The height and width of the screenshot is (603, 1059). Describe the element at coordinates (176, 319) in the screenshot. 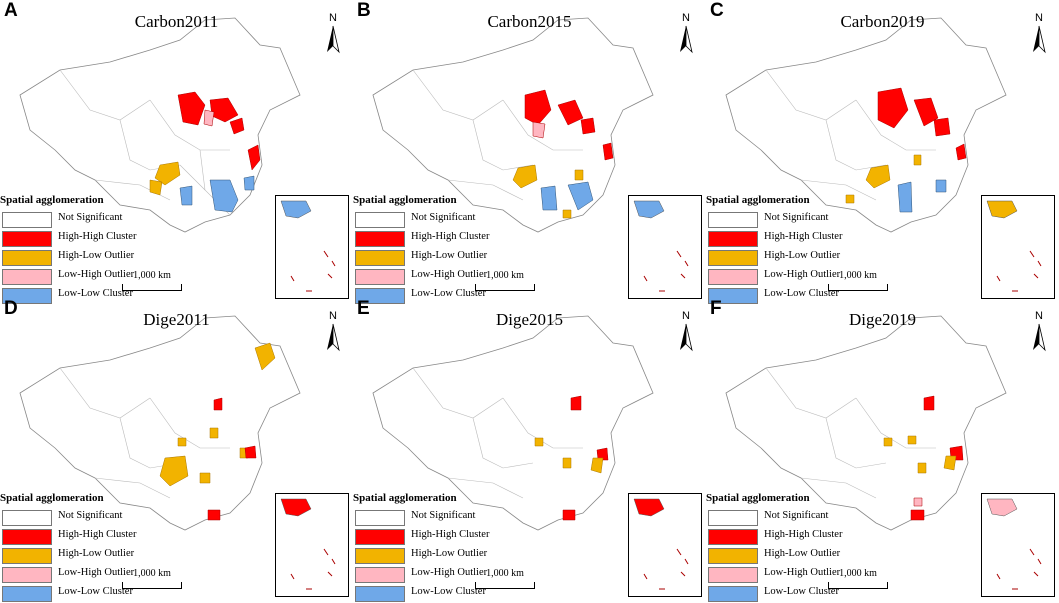

I see `panel-title: Dige2011` at that location.